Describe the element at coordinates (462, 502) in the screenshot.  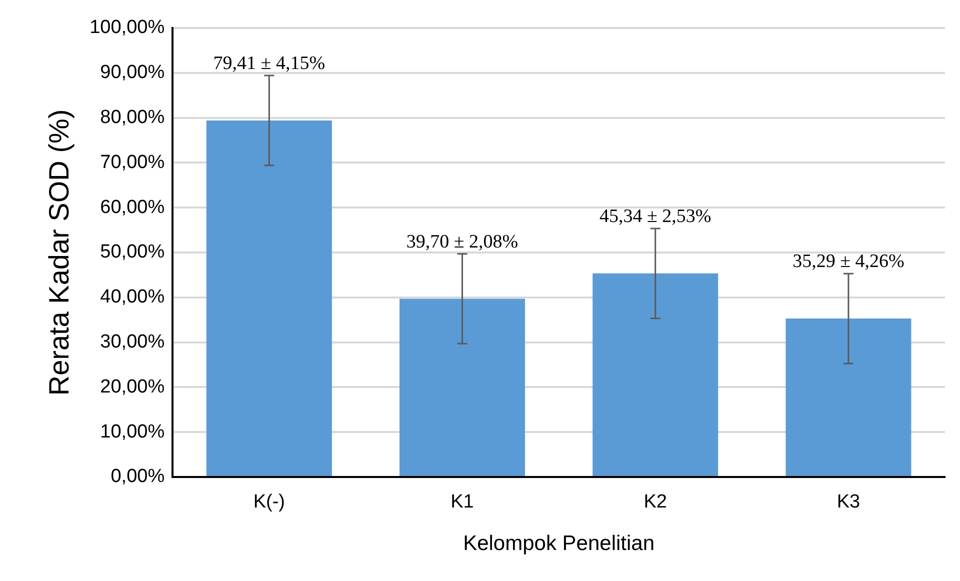
I see `x-tick-label: K1` at that location.